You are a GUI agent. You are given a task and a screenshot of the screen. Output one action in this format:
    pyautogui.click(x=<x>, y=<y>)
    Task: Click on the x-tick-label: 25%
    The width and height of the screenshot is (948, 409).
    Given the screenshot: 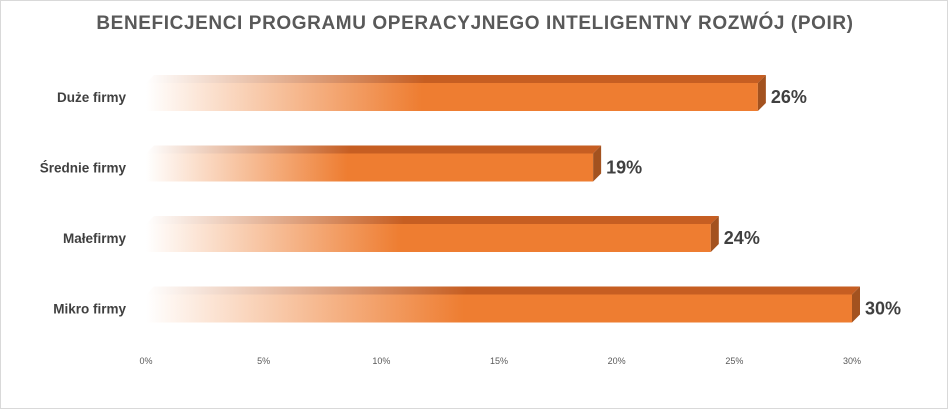 What is the action you would take?
    pyautogui.click(x=734, y=361)
    